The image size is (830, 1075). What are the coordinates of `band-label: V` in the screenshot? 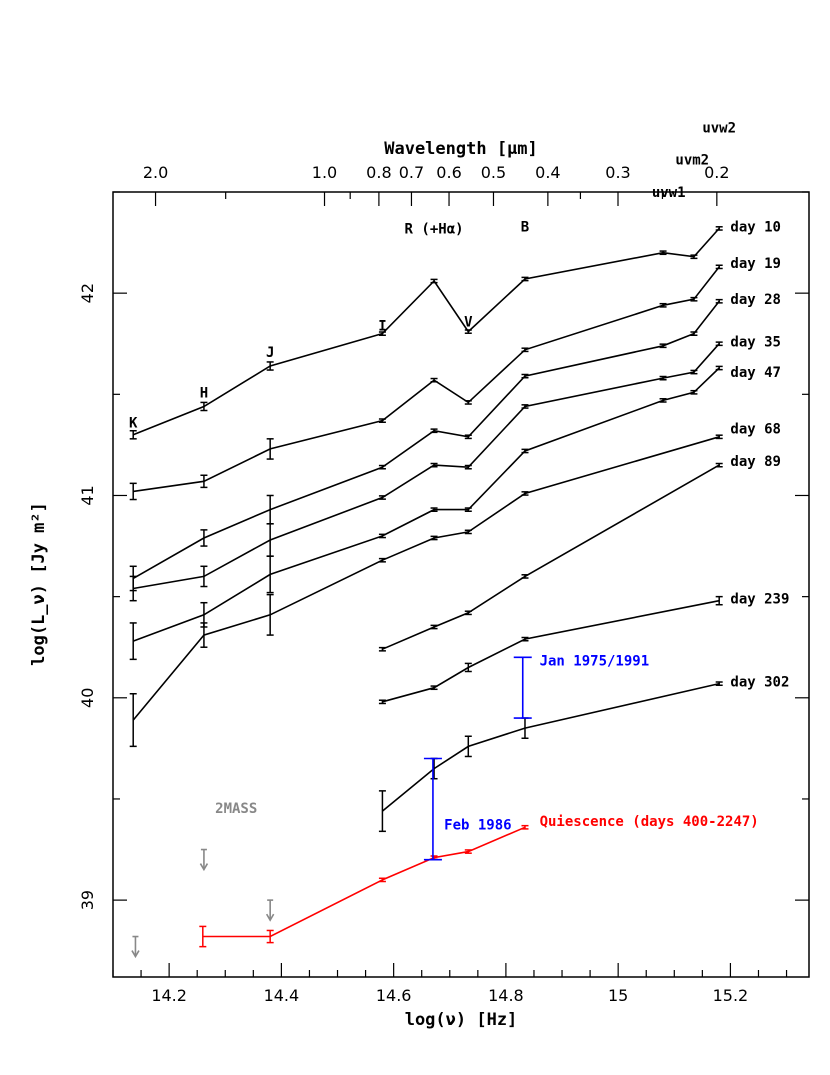 It's located at (468, 322).